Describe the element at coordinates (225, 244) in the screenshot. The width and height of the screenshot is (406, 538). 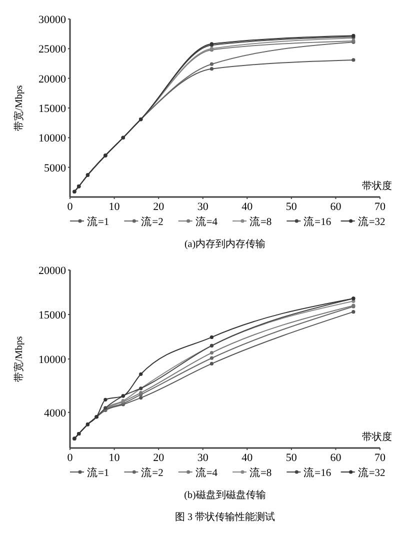
I see `text: (a)内存到内存传输` at that location.